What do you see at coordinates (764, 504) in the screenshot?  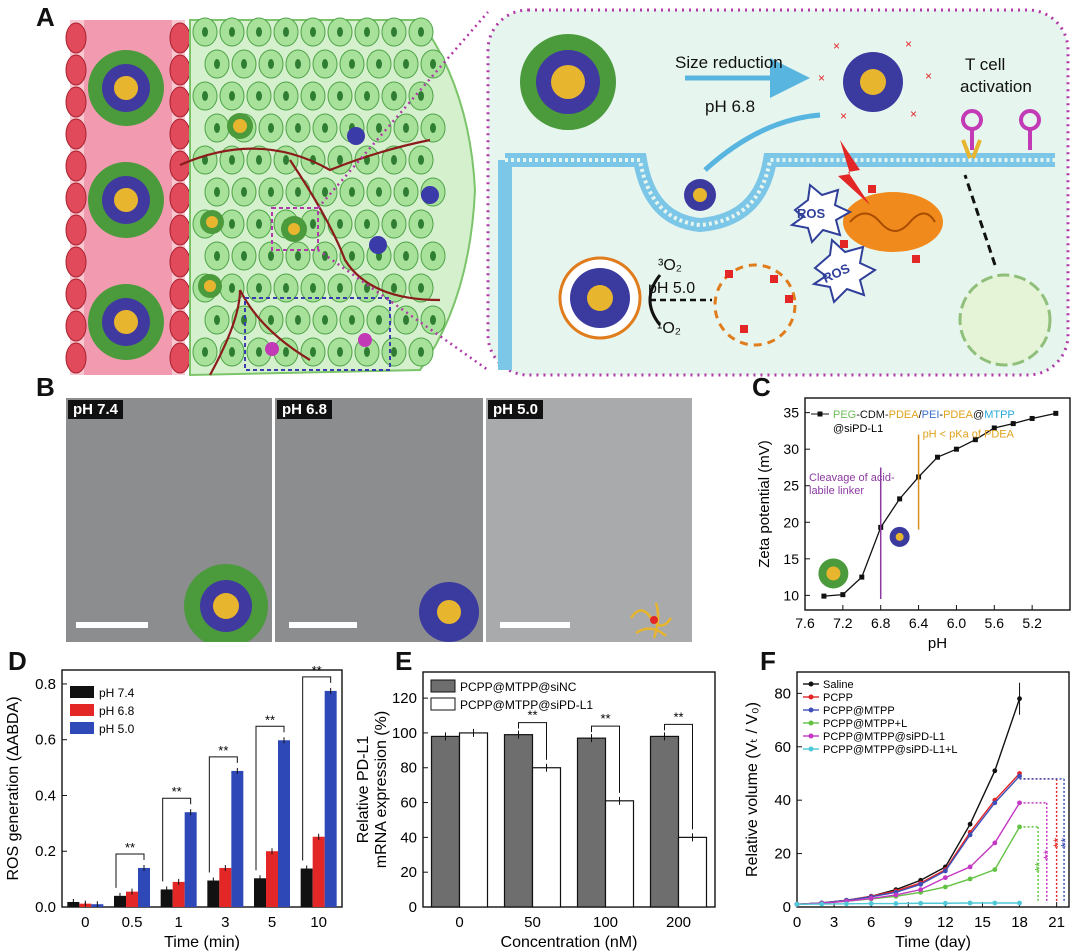 I see `y-axis-label: Zeta potential (mV)` at bounding box center [764, 504].